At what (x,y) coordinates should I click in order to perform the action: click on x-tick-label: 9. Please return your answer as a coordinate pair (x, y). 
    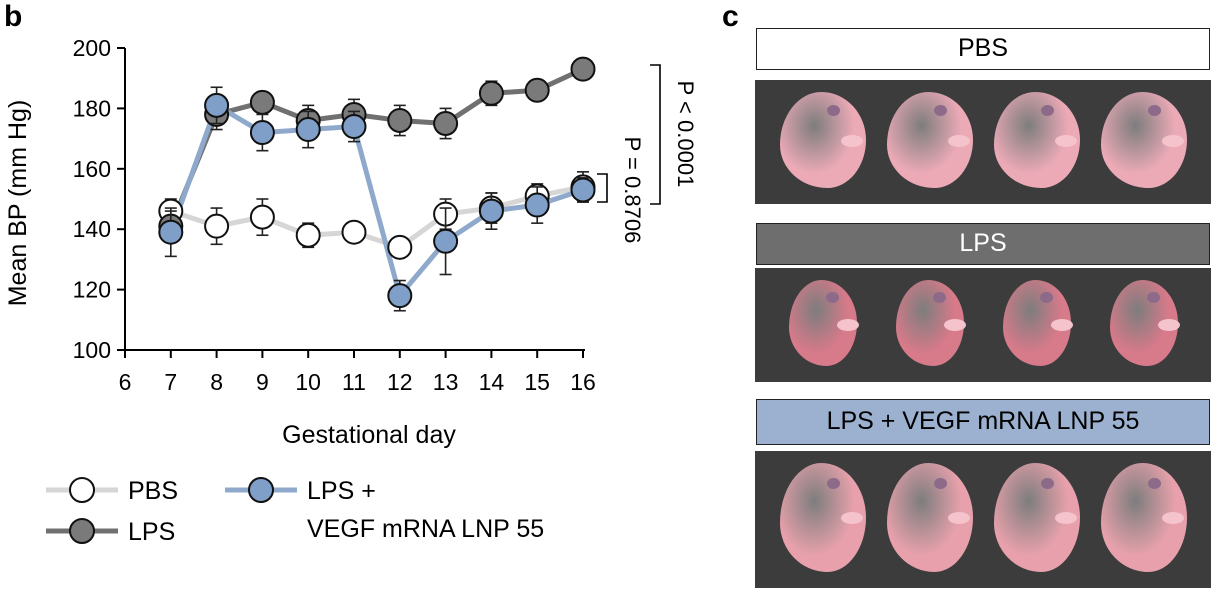
    Looking at the image, I should click on (262, 382).